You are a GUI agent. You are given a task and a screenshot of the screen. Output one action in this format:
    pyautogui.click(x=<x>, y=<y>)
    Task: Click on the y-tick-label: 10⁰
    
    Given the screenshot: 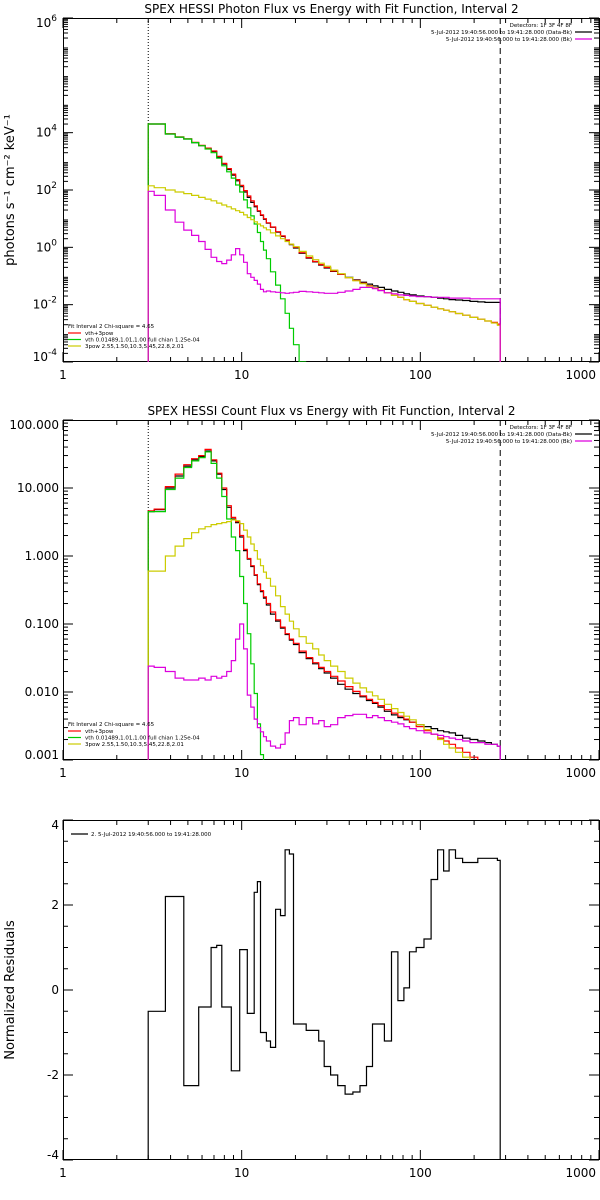 What is the action you would take?
    pyautogui.click(x=46, y=246)
    